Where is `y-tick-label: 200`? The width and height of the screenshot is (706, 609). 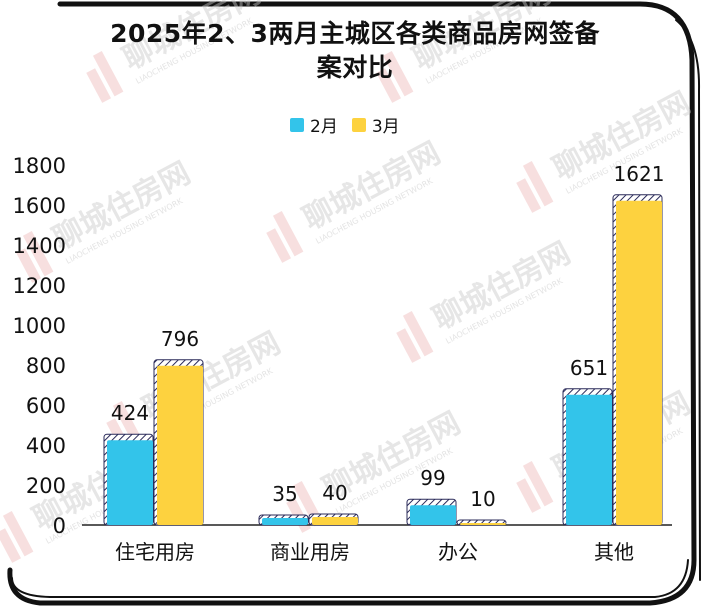 y-tick-label: 200 is located at coordinates (46, 486).